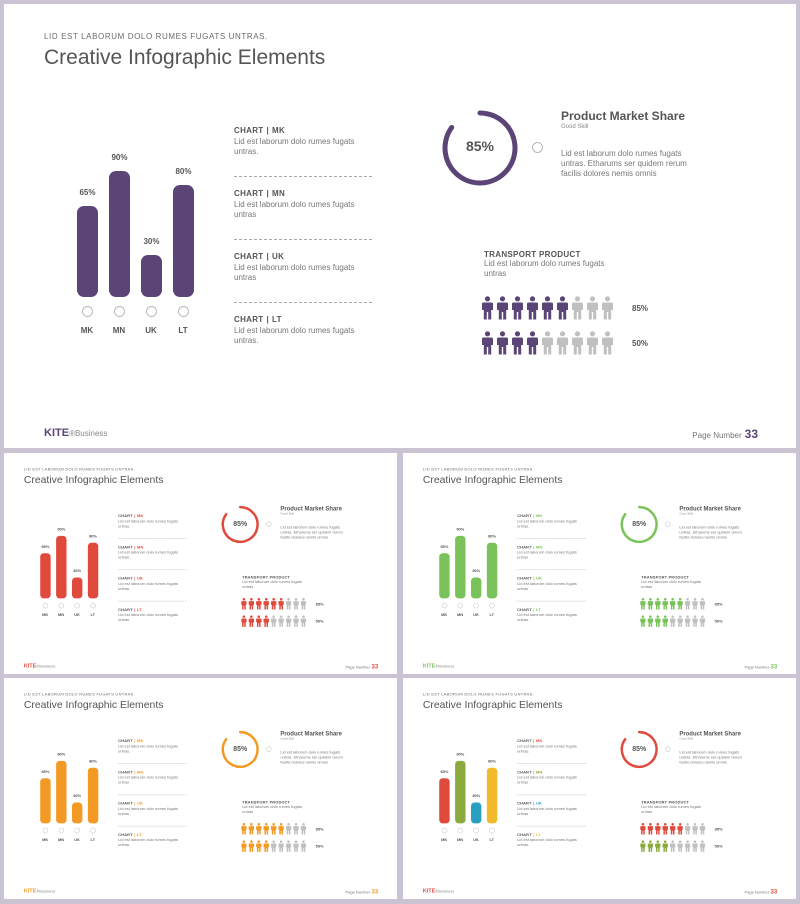  I want to click on brand-logo: KITE®Business, so click(438, 891).